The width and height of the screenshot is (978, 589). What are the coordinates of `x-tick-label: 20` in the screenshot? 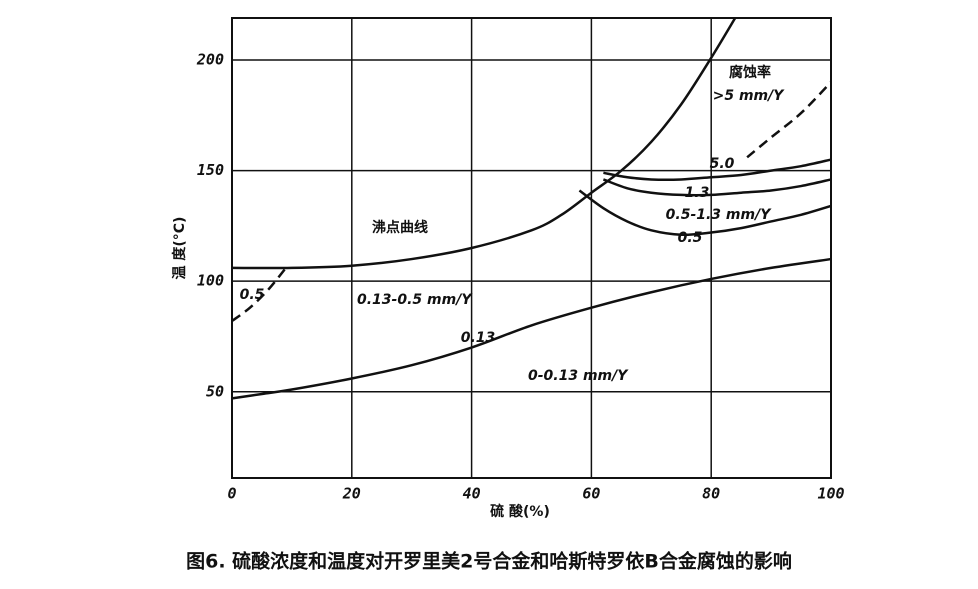 It's located at (351, 494).